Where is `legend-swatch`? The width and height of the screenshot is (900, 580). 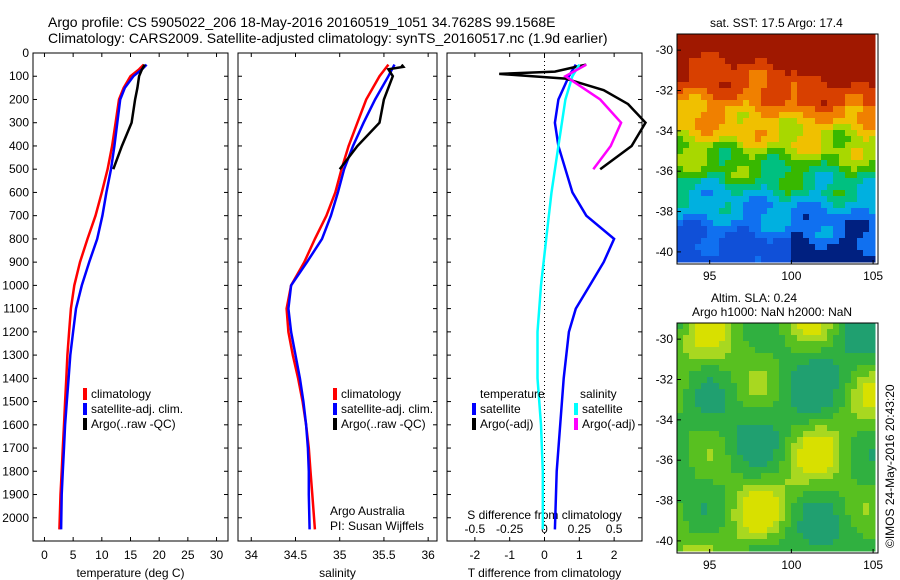
legend-swatch is located at coordinates (335, 409).